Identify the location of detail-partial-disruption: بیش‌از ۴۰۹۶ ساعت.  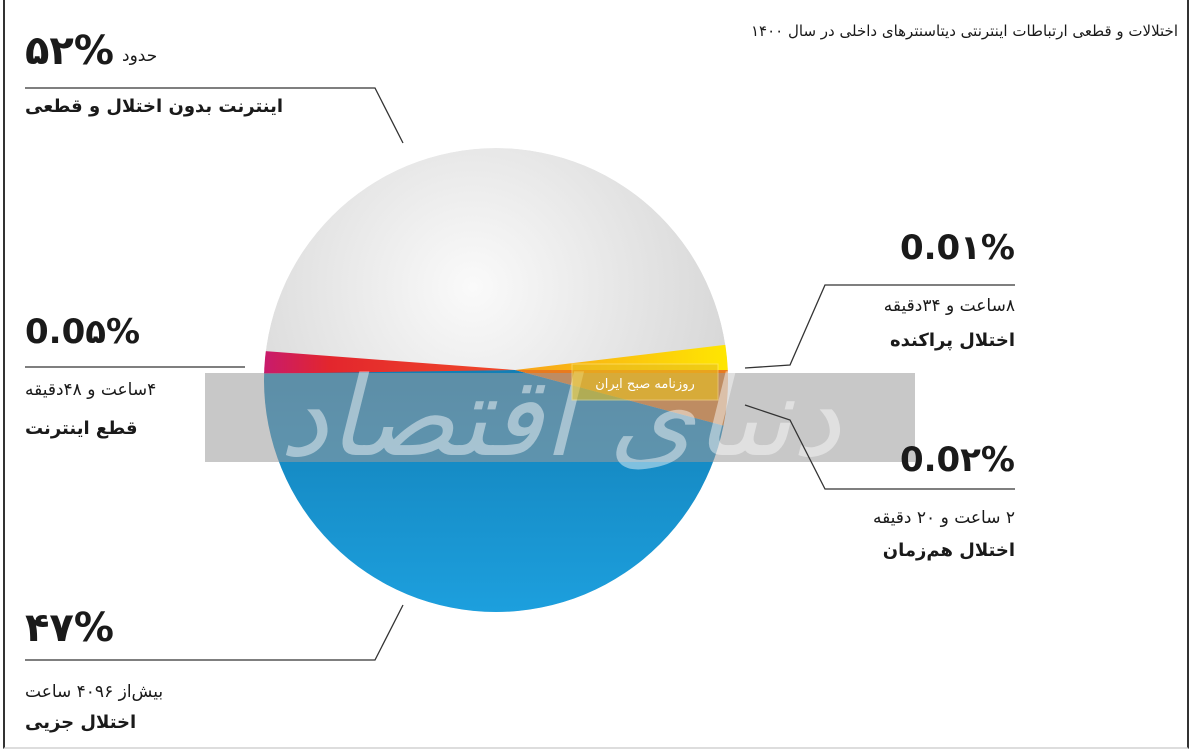
(94, 692).